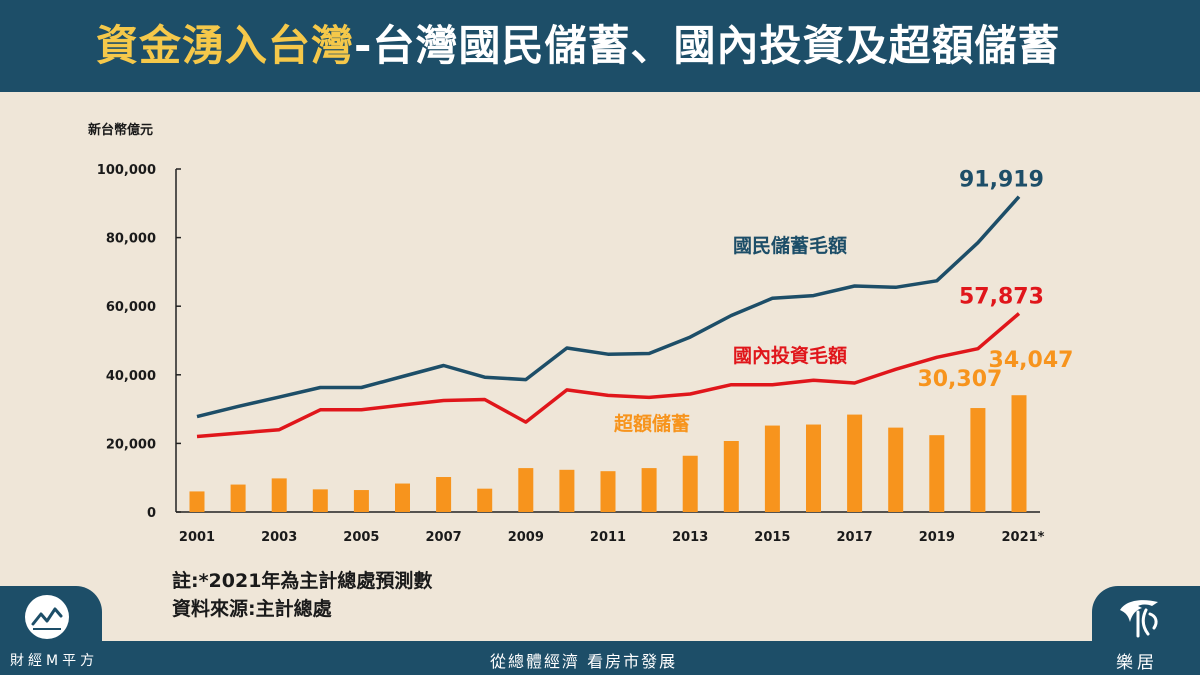 This screenshot has height=675, width=1200. Describe the element at coordinates (444, 537) in the screenshot. I see `x-tick-label: 2007` at that location.